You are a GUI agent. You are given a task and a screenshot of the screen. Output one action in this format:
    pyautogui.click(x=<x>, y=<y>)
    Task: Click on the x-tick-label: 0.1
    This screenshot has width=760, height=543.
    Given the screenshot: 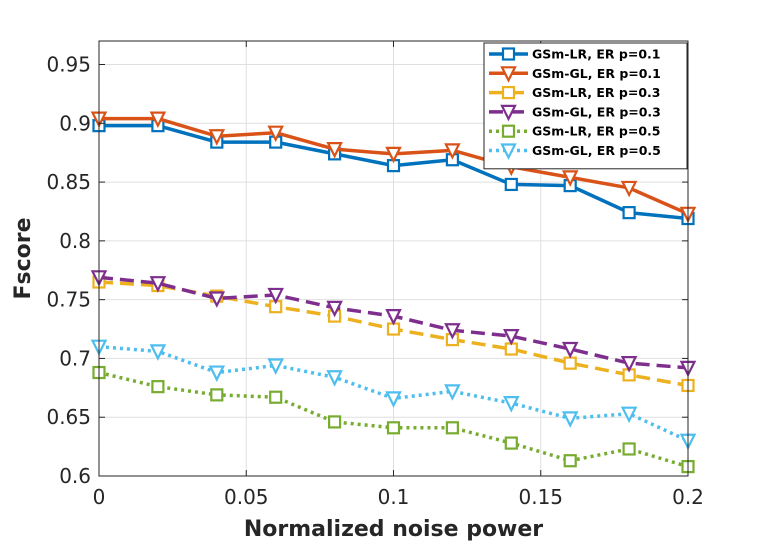 What is the action you would take?
    pyautogui.click(x=394, y=497)
    